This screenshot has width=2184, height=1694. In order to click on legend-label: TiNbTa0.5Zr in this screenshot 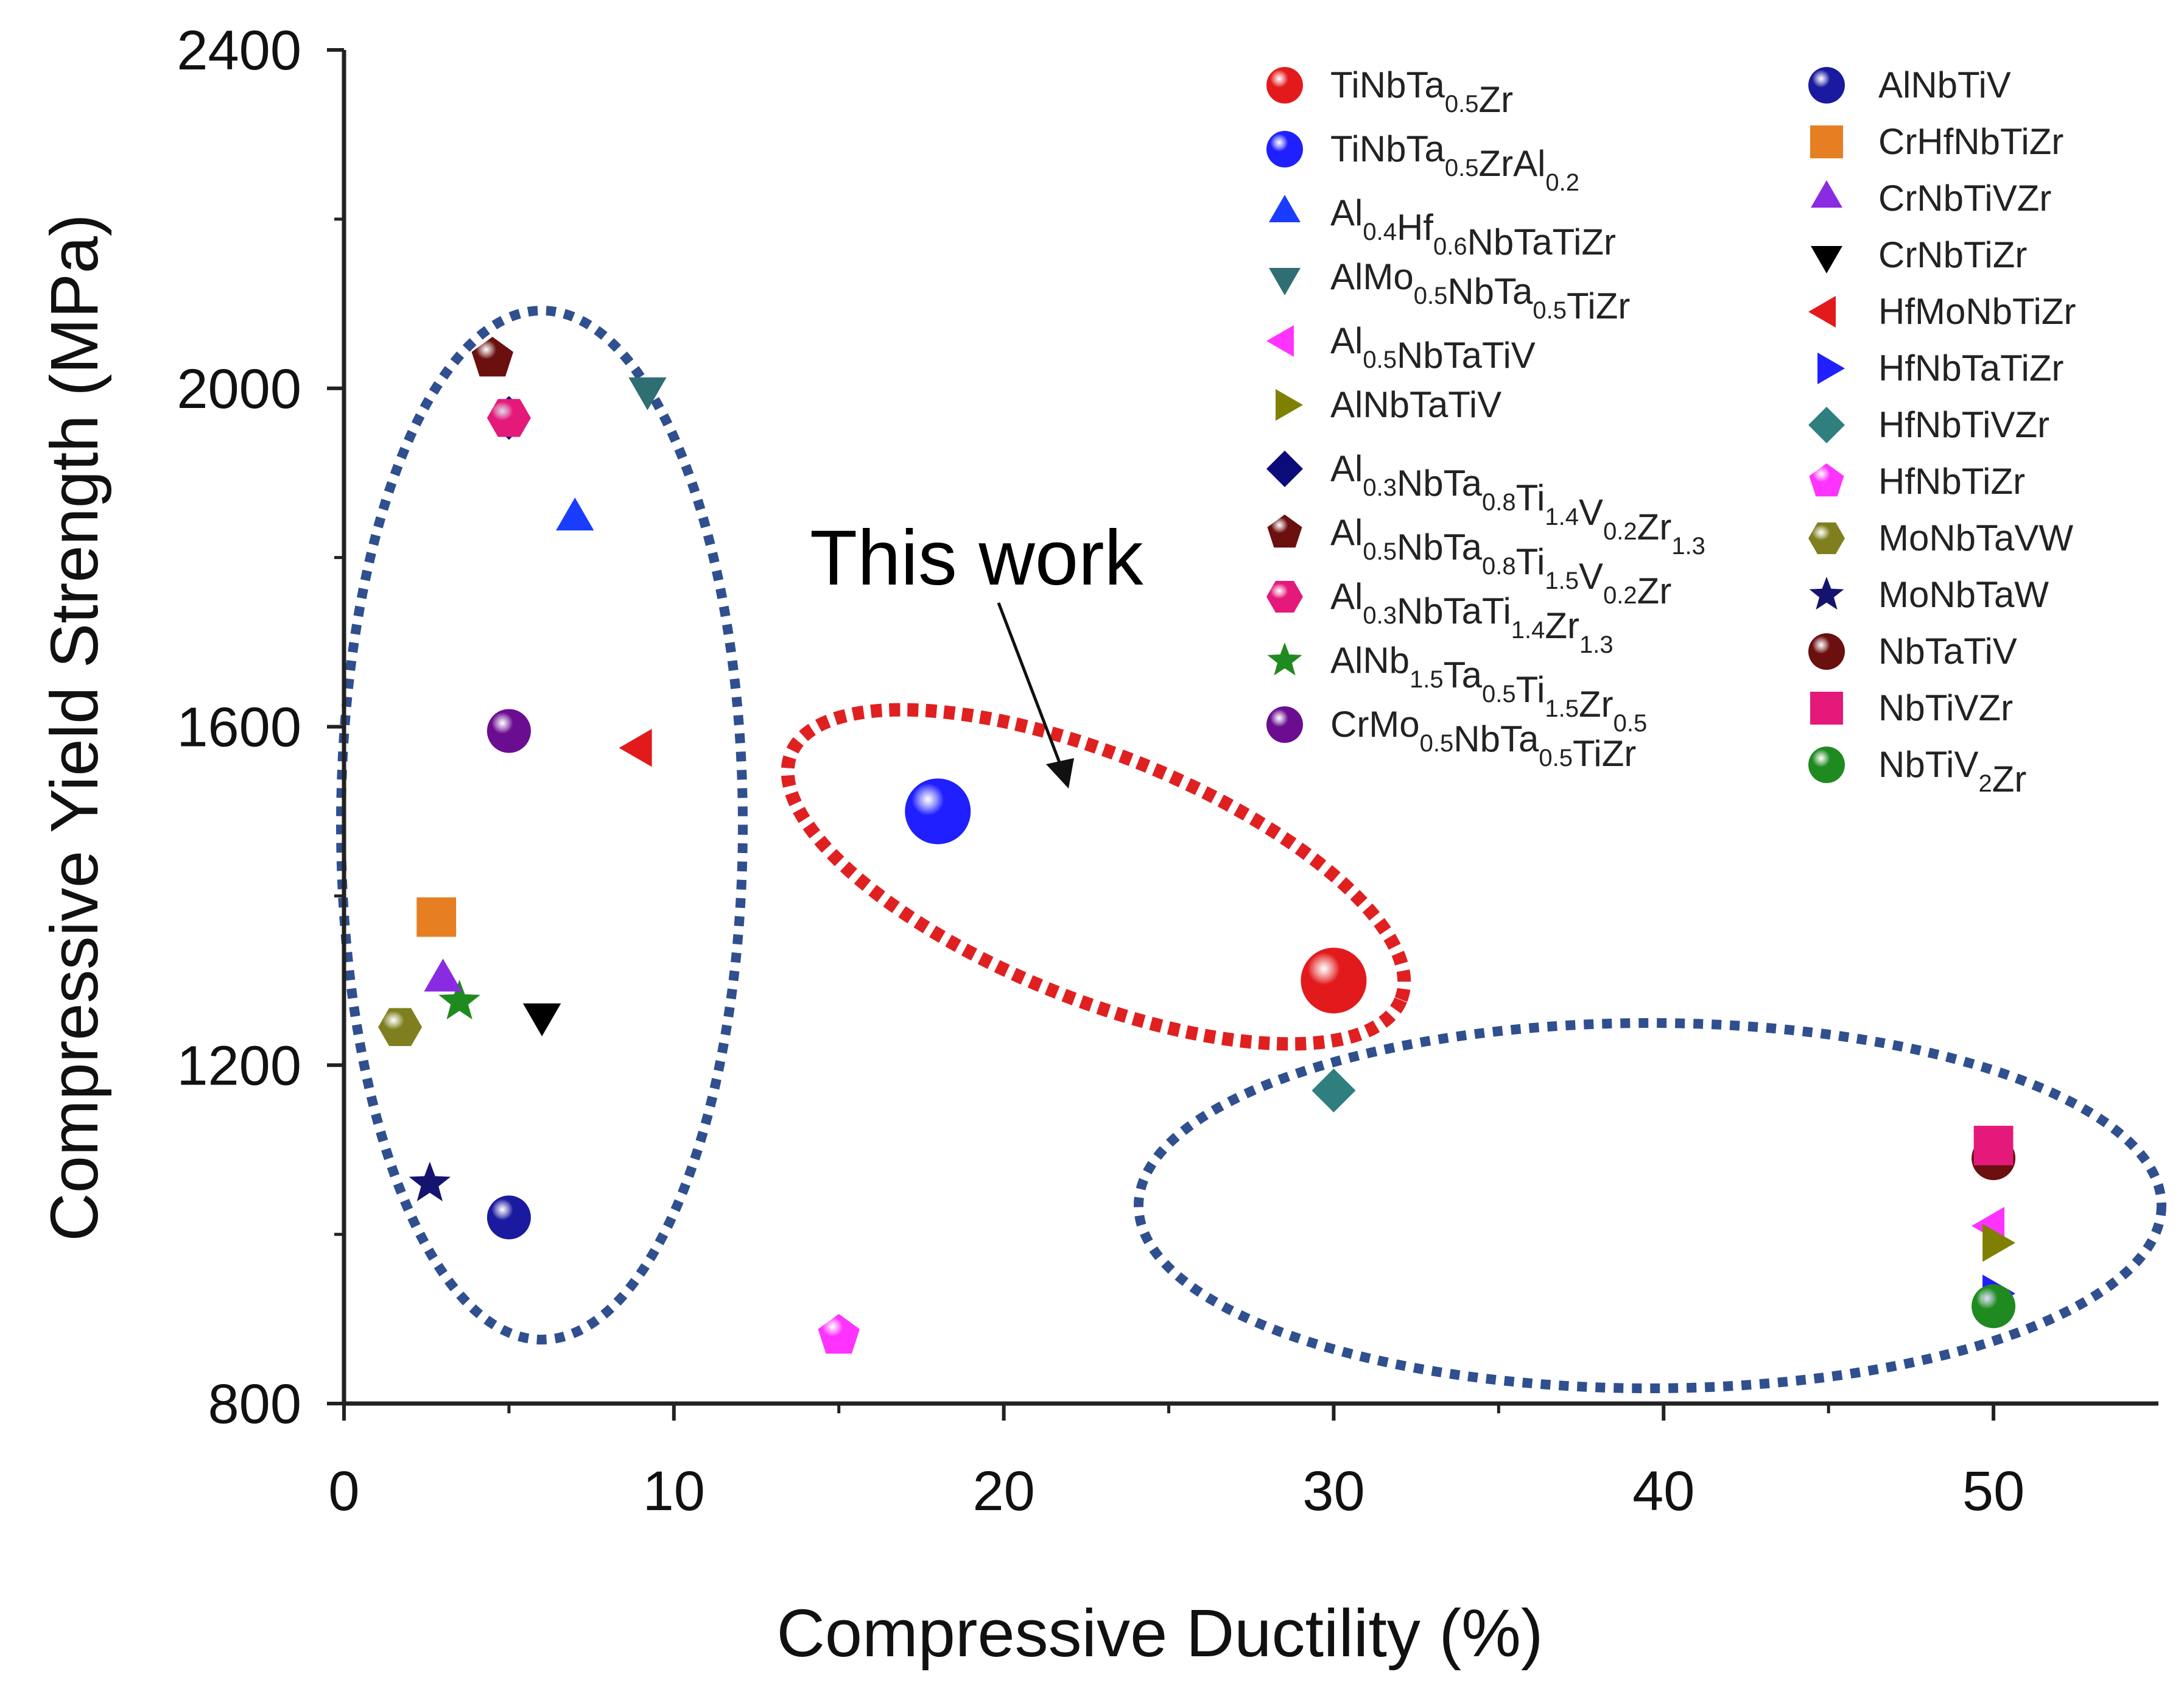, I will do `click(1421, 92)`.